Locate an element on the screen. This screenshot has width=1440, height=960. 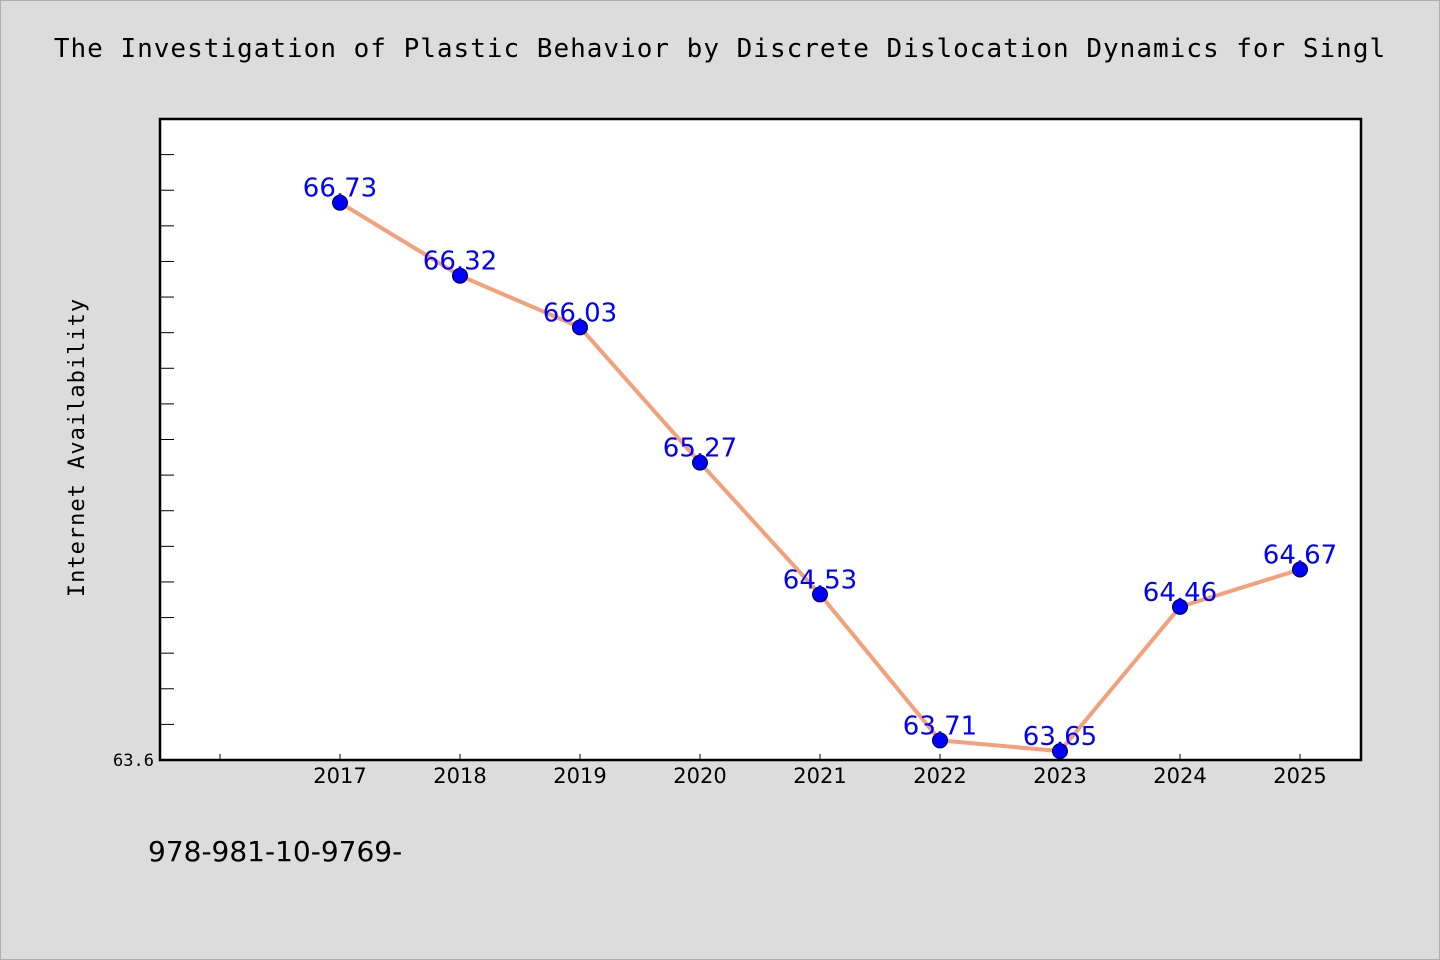
x-tick-label-2020: 2020 is located at coordinates (699, 776).